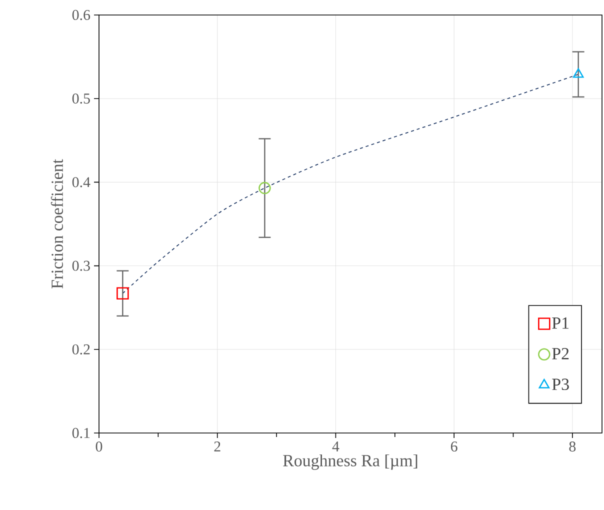 The width and height of the screenshot is (604, 510). What do you see at coordinates (99, 447) in the screenshot?
I see `x-tick-label: 0` at bounding box center [99, 447].